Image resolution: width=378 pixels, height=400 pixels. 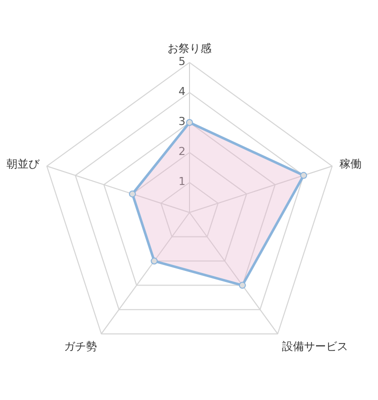 I want to click on y-tick-label: 5, so click(x=182, y=61).